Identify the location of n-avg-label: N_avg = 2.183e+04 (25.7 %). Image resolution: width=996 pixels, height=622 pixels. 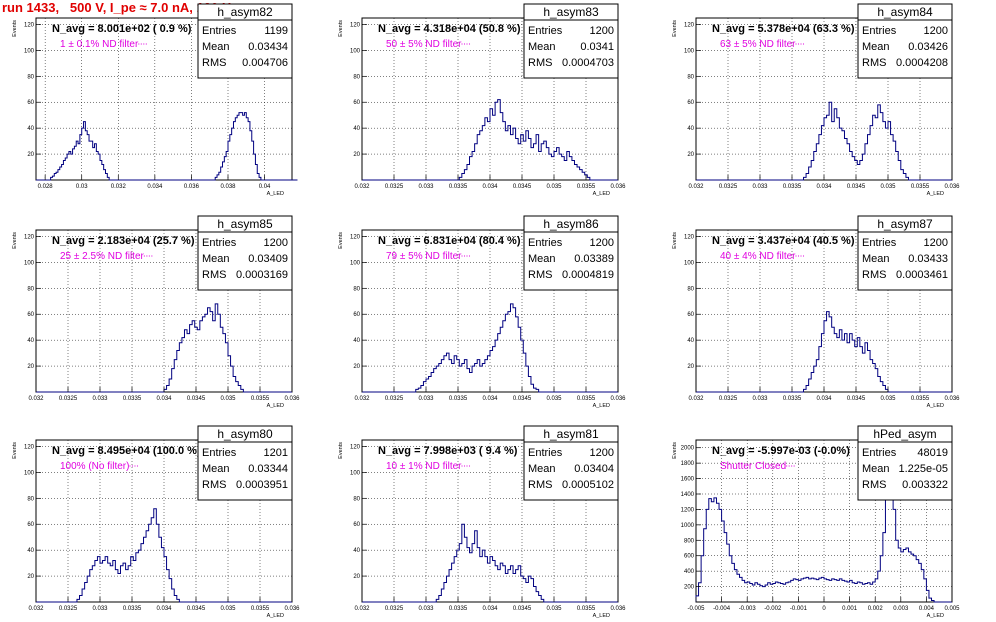
(123, 241).